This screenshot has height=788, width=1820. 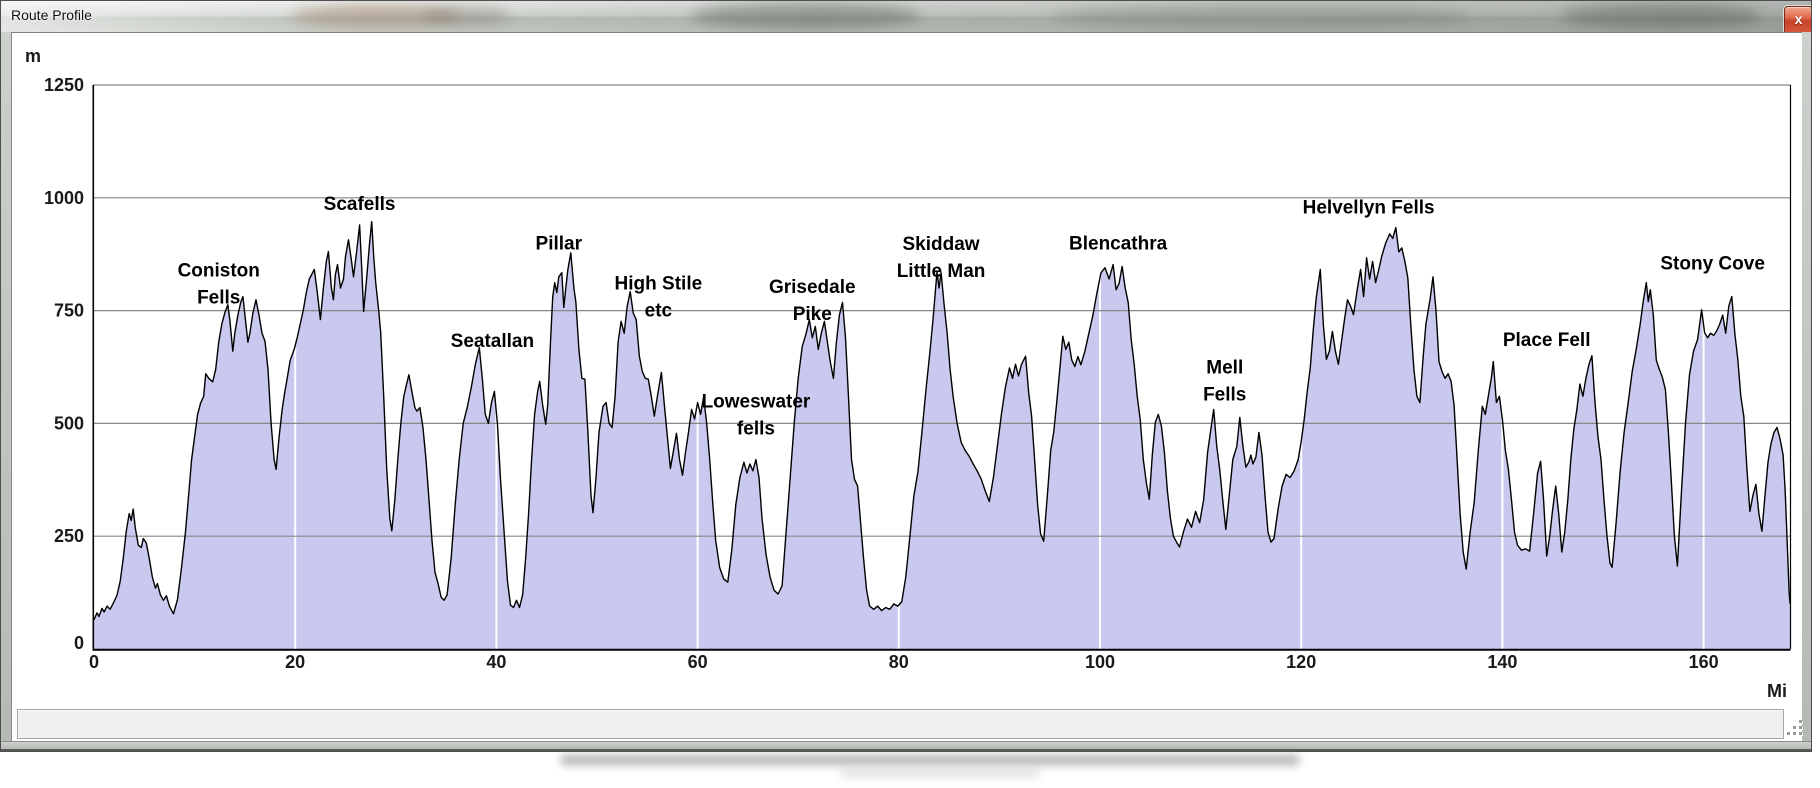 I want to click on status-bar, so click(x=900, y=724).